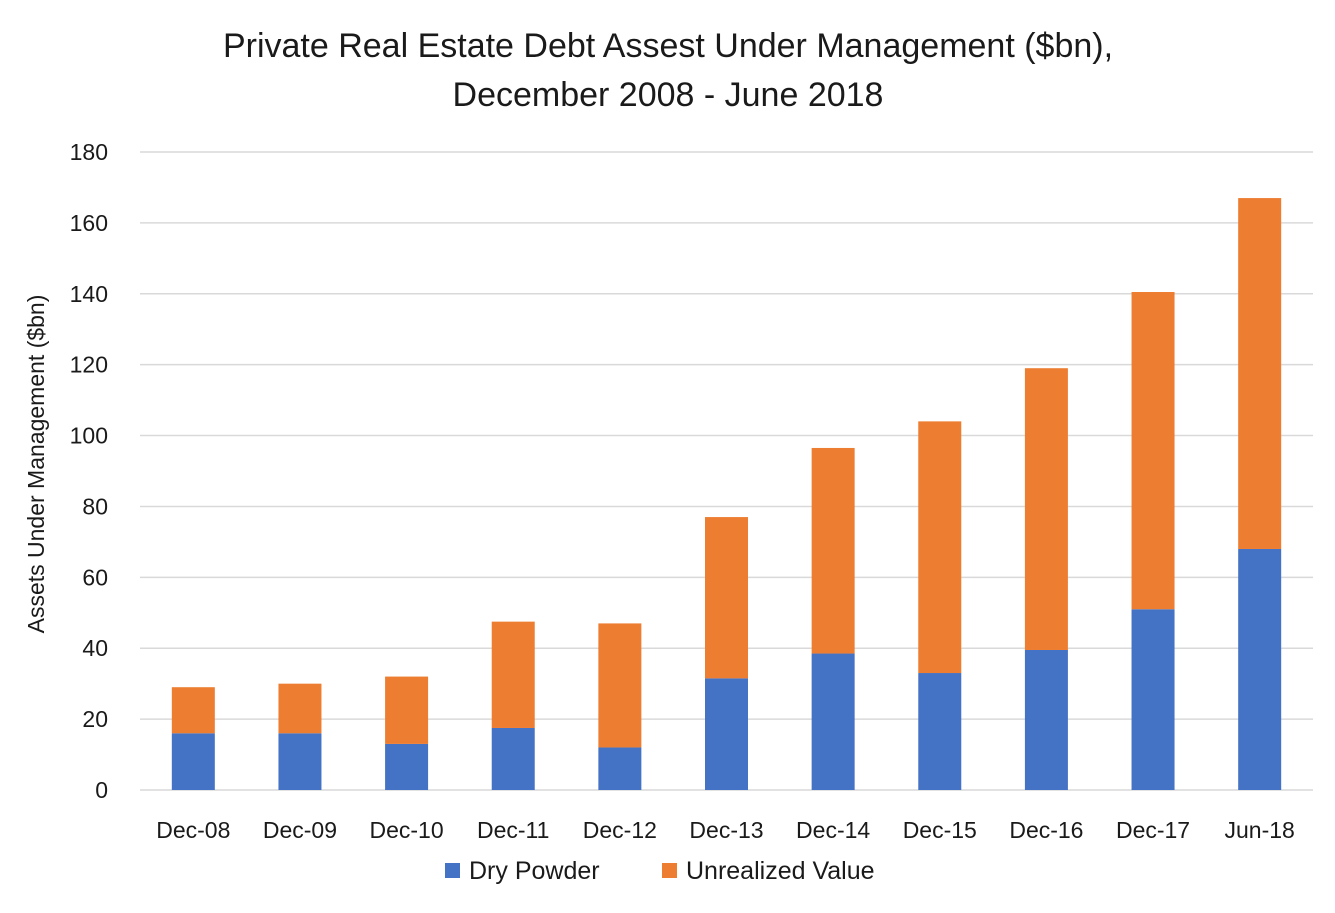 The width and height of the screenshot is (1335, 913). Describe the element at coordinates (89, 152) in the screenshot. I see `y-tick-label: 180` at that location.